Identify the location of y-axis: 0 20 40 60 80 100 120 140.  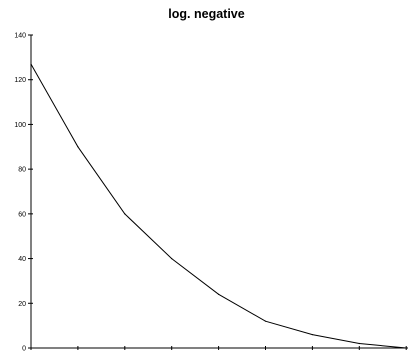
(23, 193).